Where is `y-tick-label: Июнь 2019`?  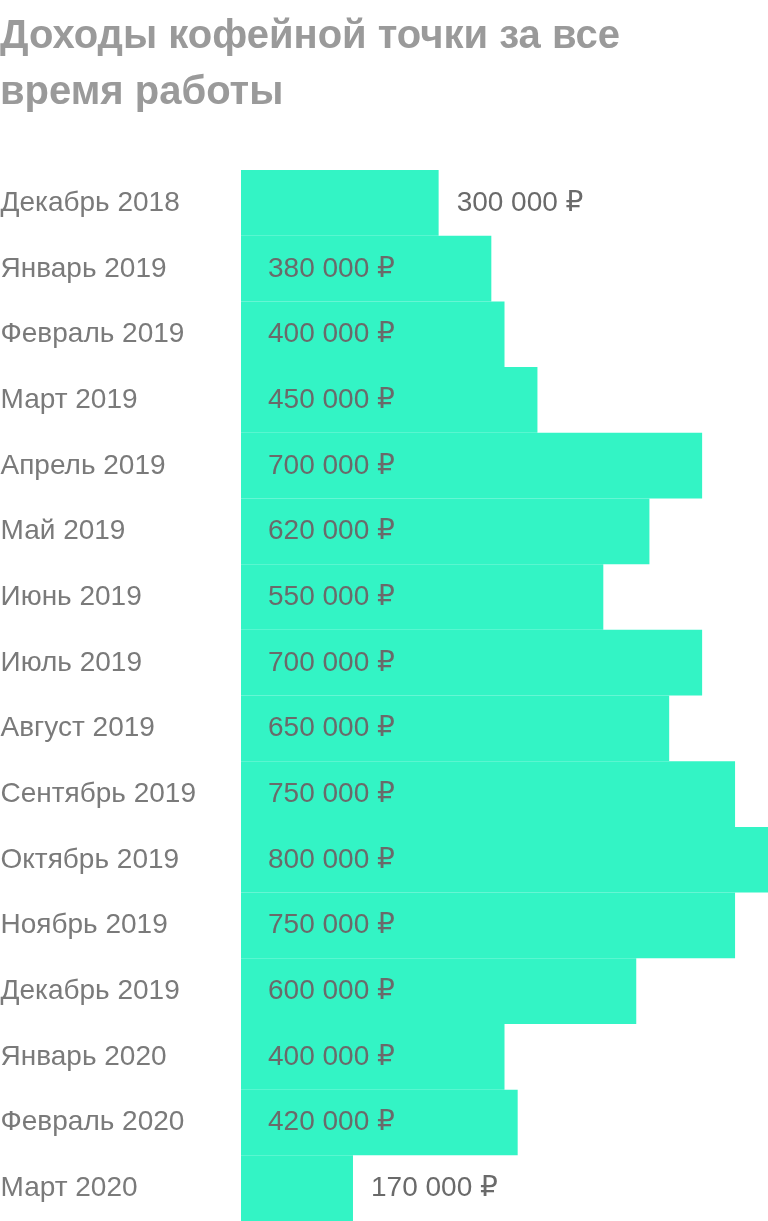
y-tick-label: Июнь 2019 is located at coordinates (71, 595).